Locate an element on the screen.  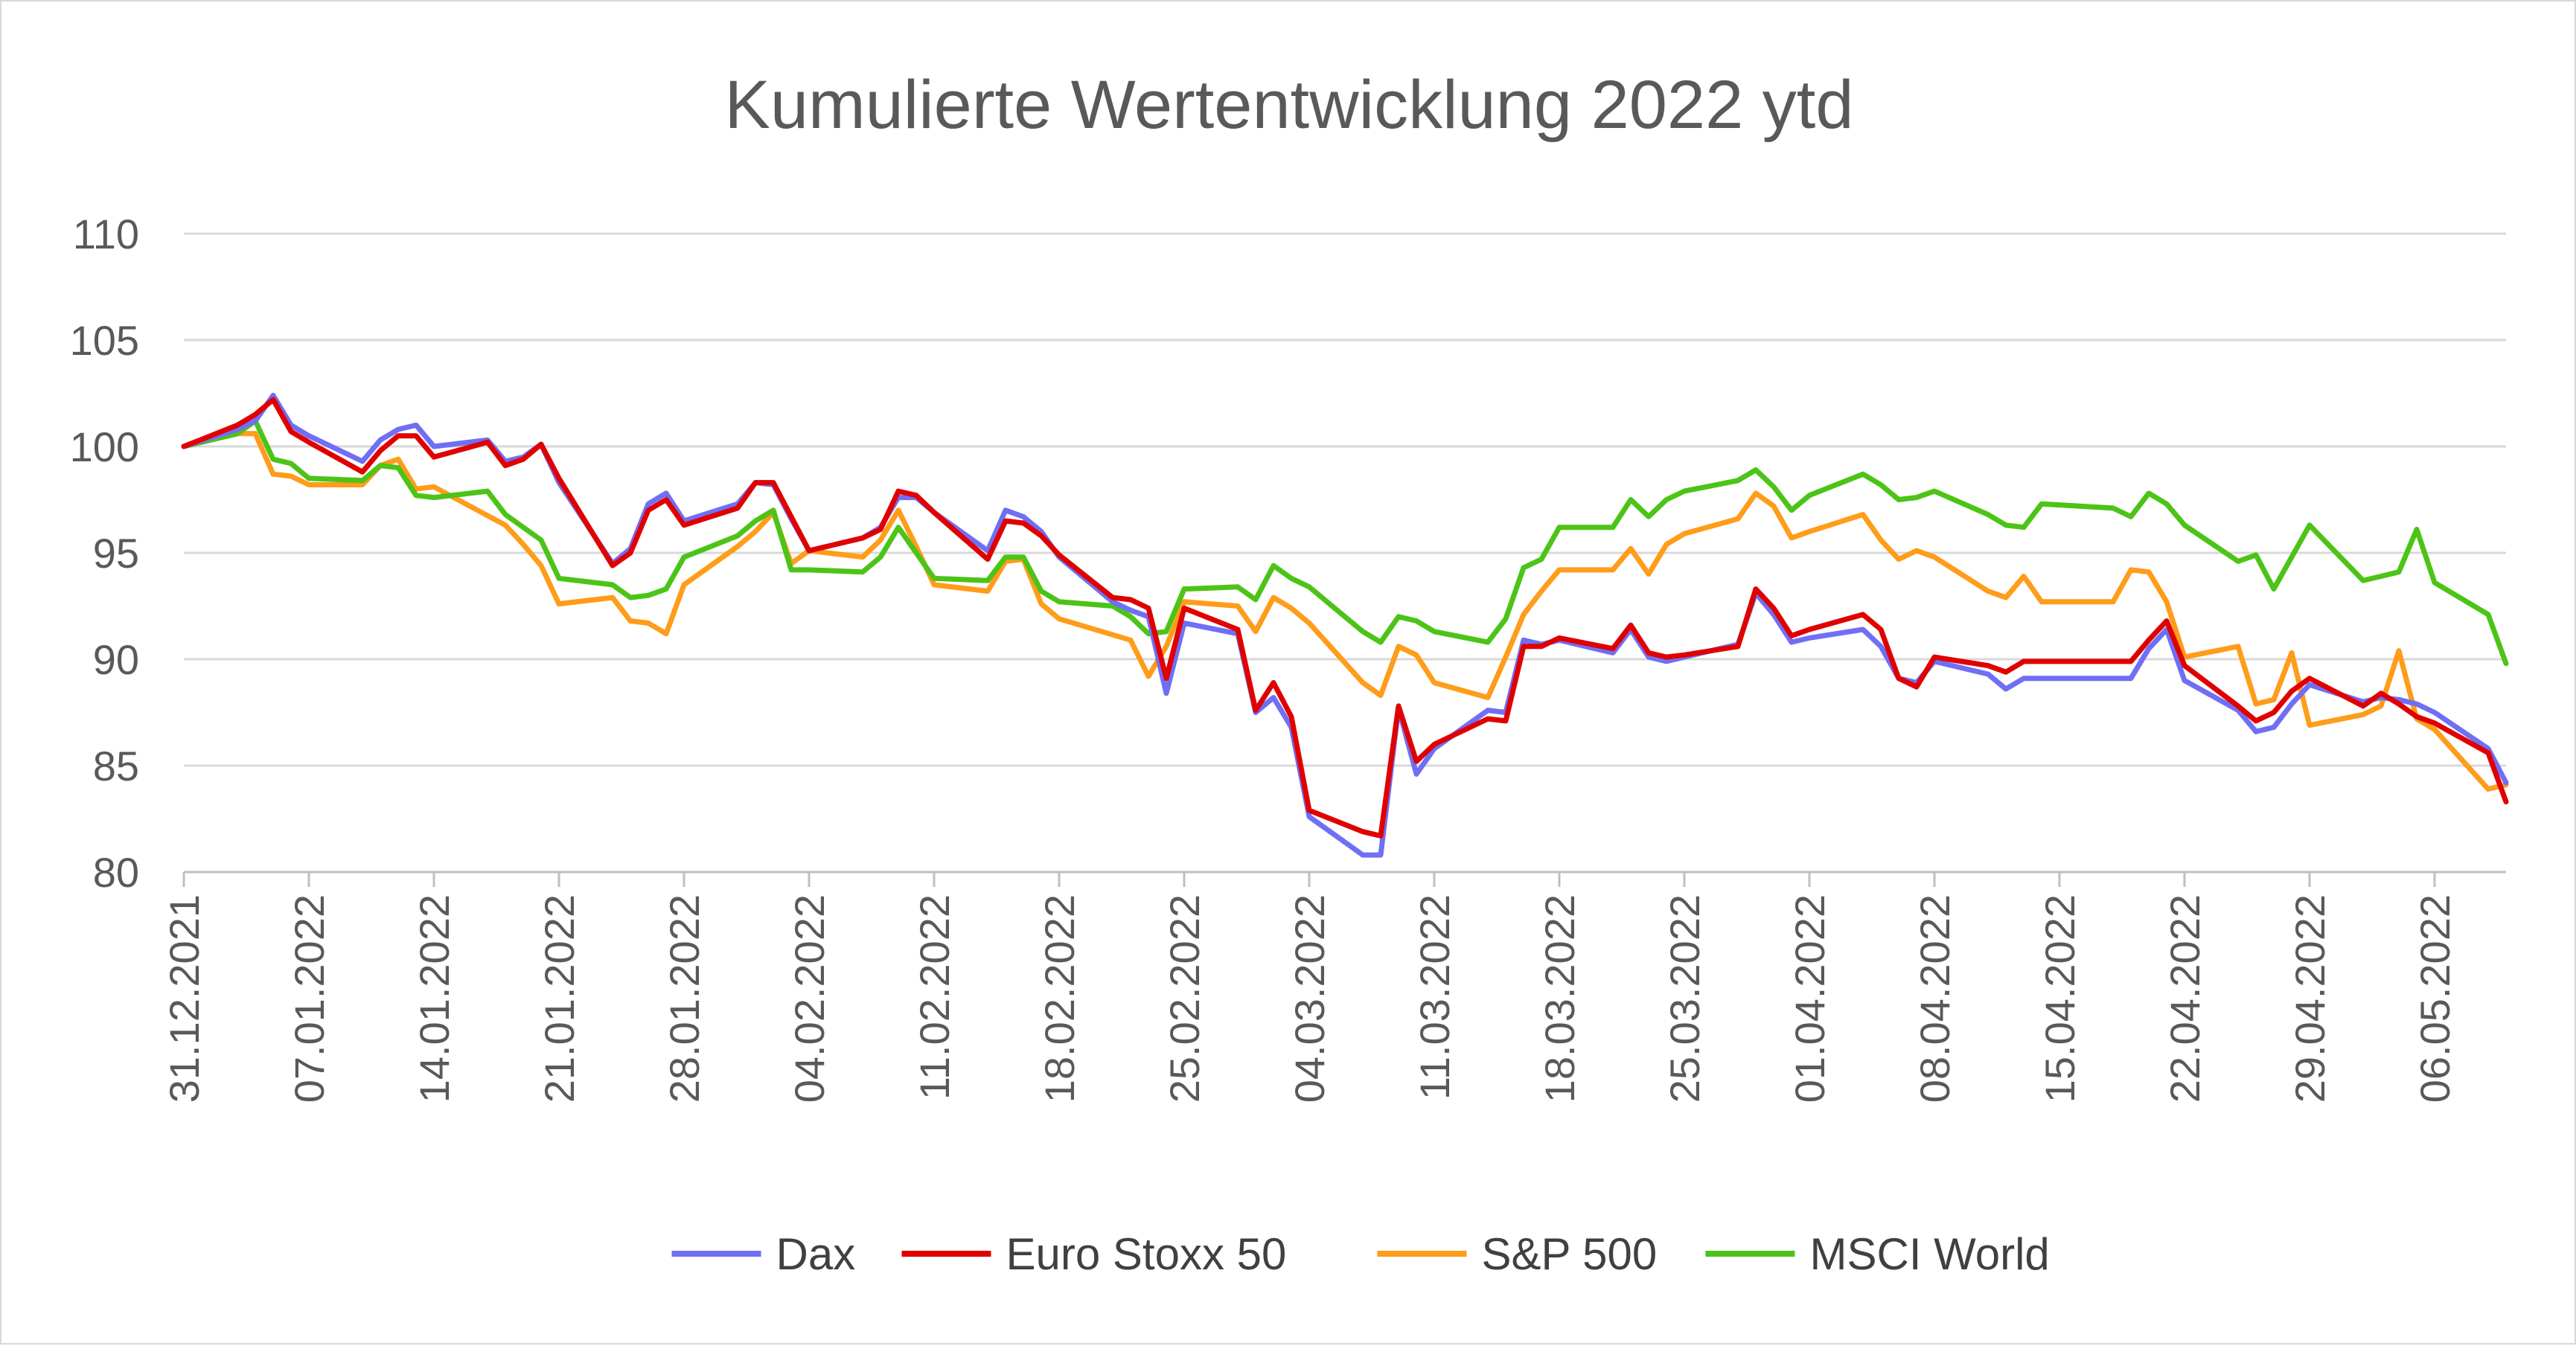
legend-label: S&P 500 is located at coordinates (1570, 1254).